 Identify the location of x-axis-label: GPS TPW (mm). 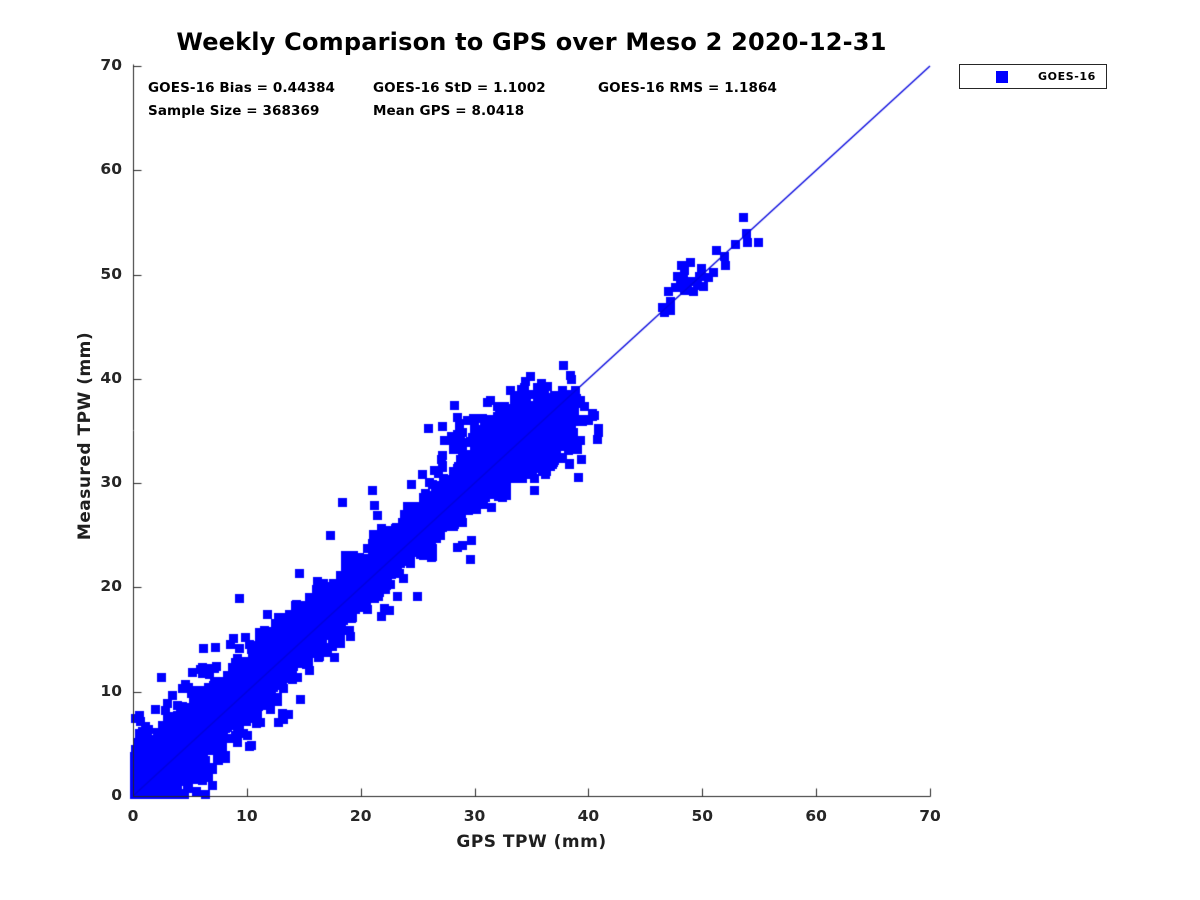
(531, 842).